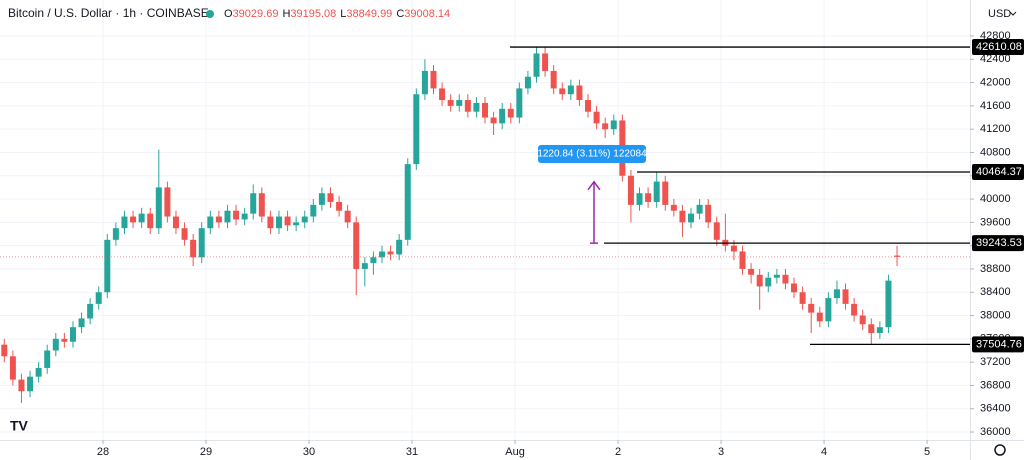  I want to click on ohlc-value: 38849.99, so click(369, 14).